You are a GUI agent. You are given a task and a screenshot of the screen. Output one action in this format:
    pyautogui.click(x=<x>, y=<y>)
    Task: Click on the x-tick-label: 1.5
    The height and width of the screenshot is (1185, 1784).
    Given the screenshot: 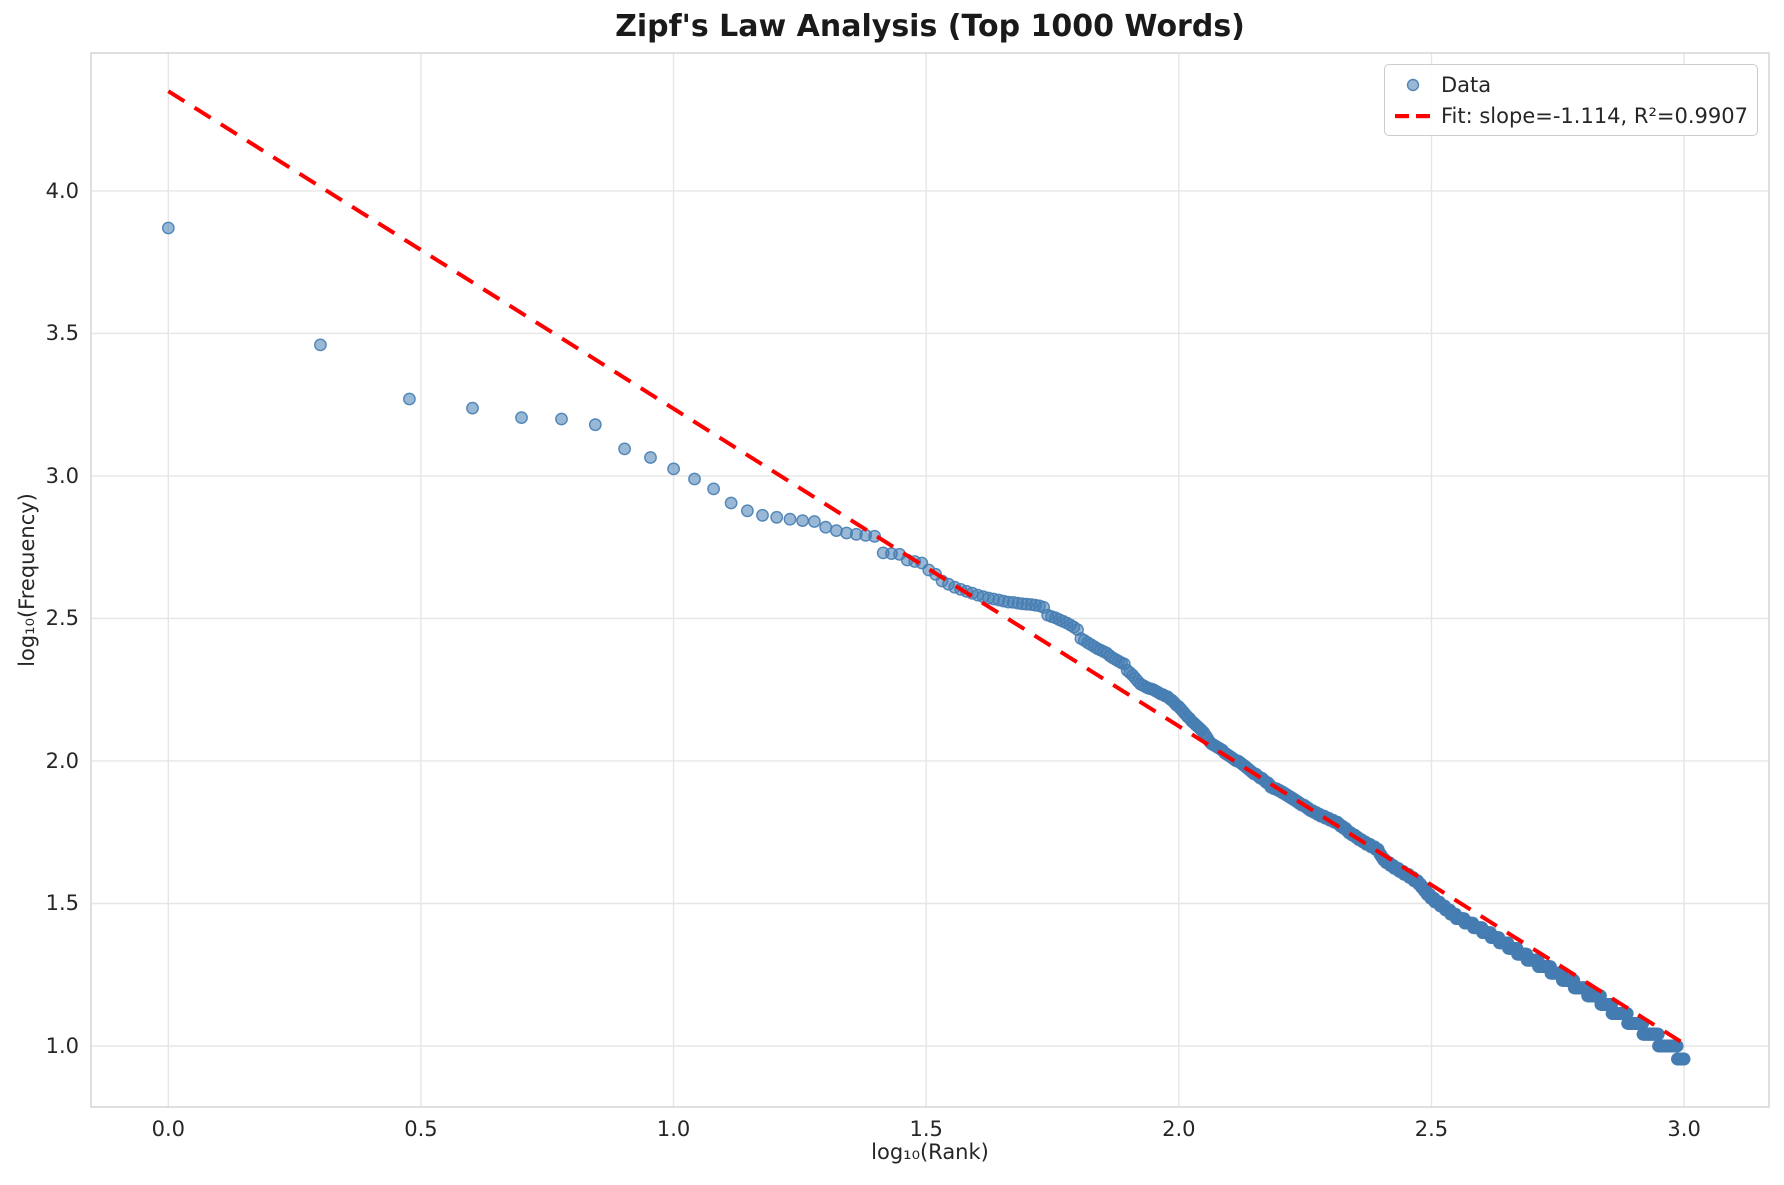 What is the action you would take?
    pyautogui.click(x=926, y=1129)
    